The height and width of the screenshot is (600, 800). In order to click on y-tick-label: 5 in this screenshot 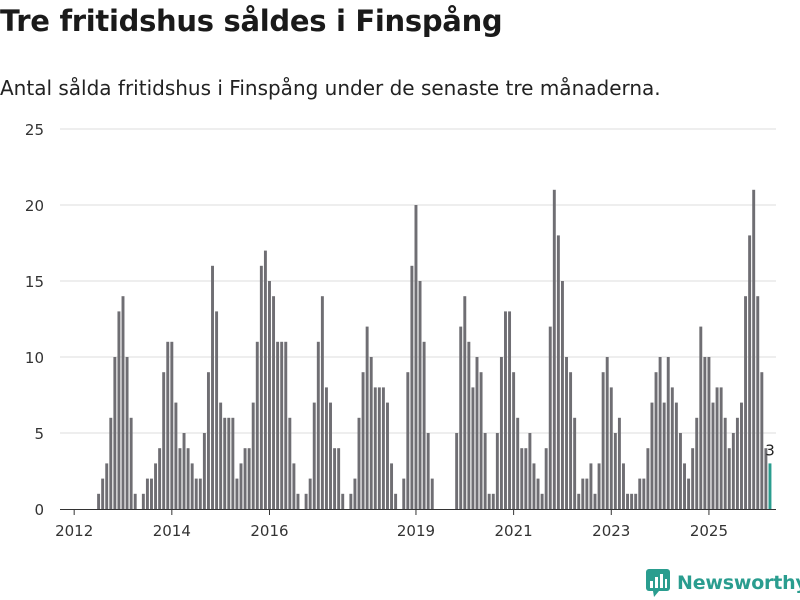, I will do `click(39, 434)`.